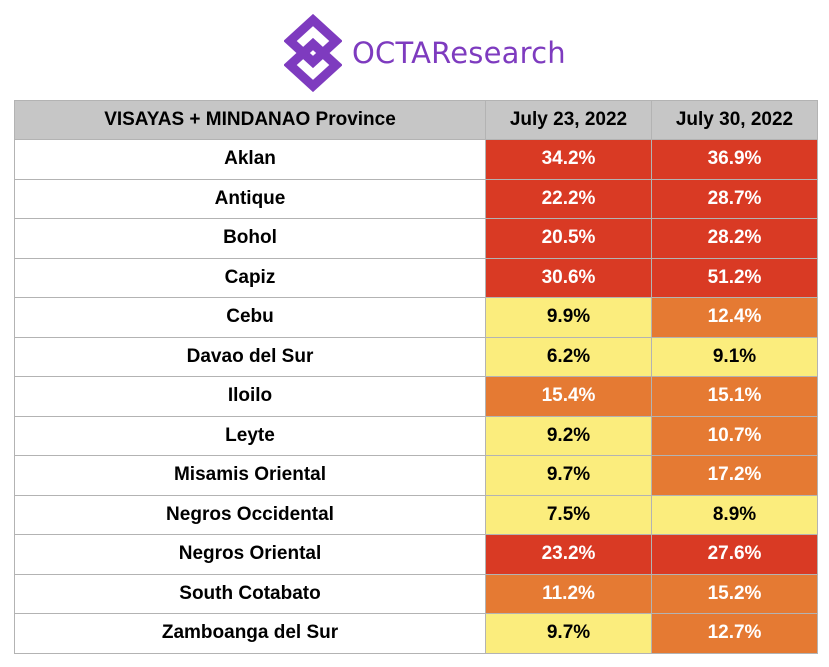 Image resolution: width=829 pixels, height=667 pixels. Describe the element at coordinates (568, 120) in the screenshot. I see `header-july-23: July 23, 2022` at that location.